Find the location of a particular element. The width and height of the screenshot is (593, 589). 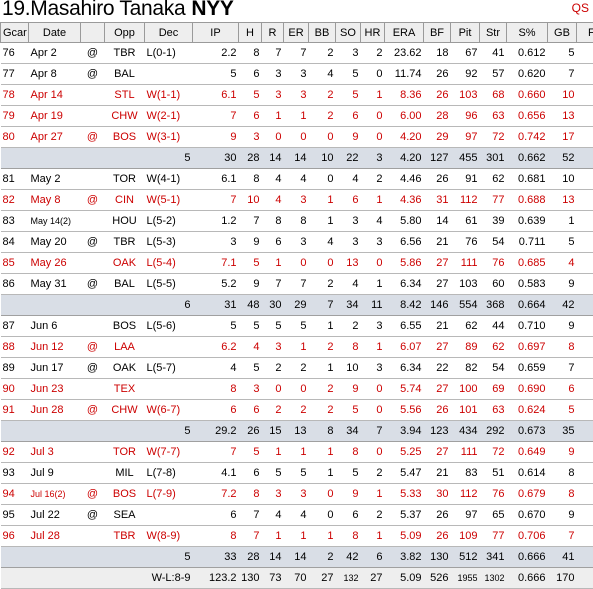

column-header: HR is located at coordinates (373, 33).